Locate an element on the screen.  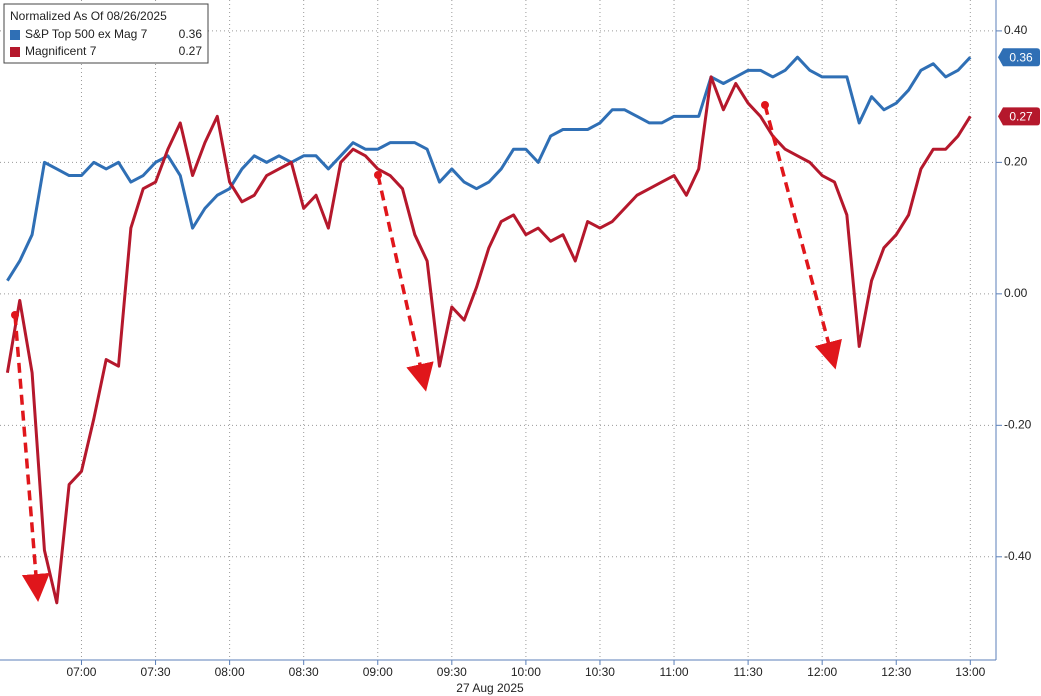
x-tick-label: 07:00 is located at coordinates (81, 672).